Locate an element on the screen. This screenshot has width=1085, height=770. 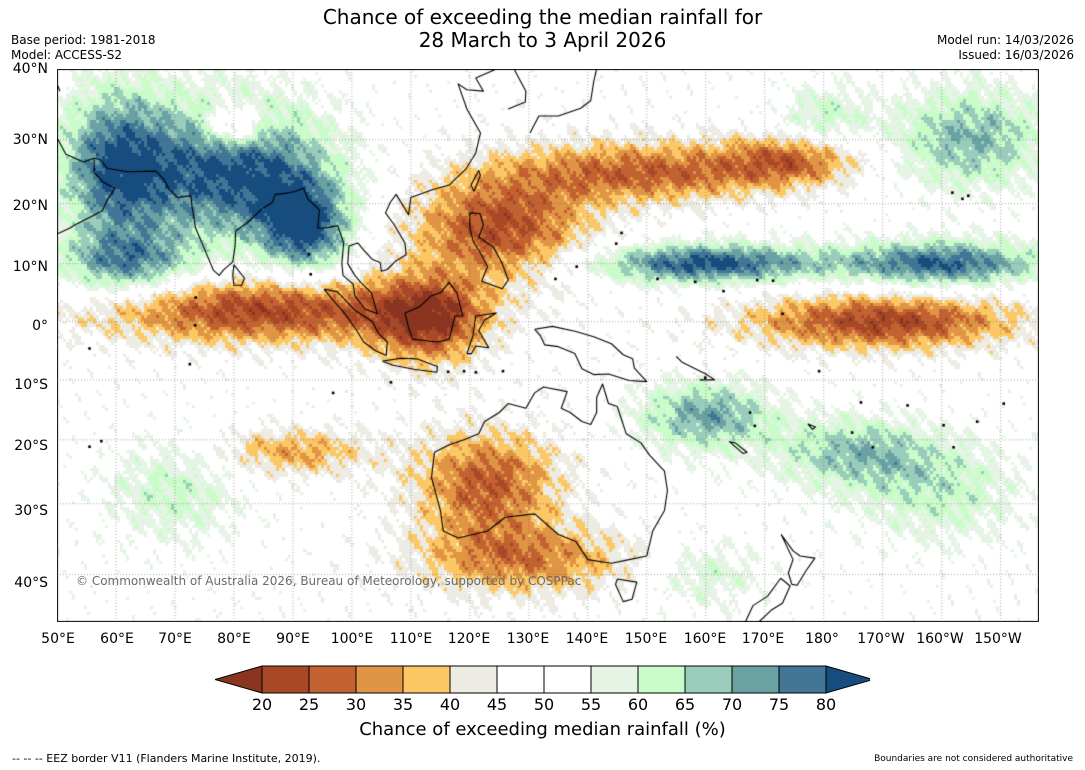
lon-label-180: 180° is located at coordinates (822, 639).